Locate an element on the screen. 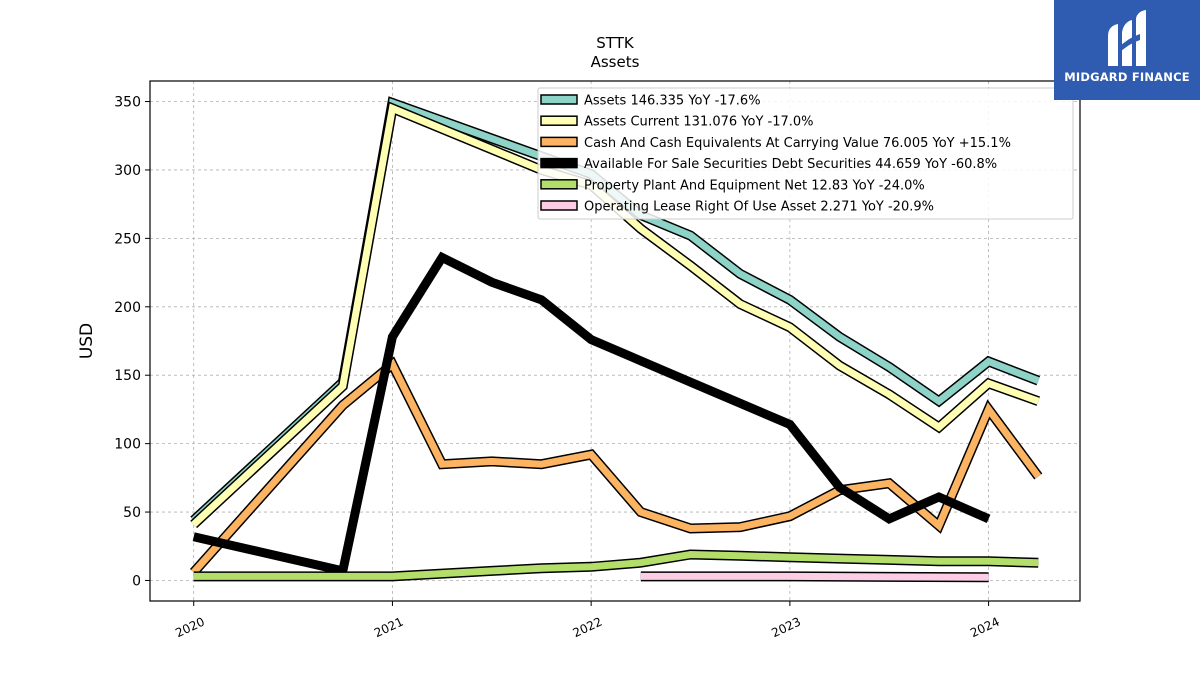 This screenshot has width=1200, height=675. x-tick-label: 2022 is located at coordinates (588, 628).